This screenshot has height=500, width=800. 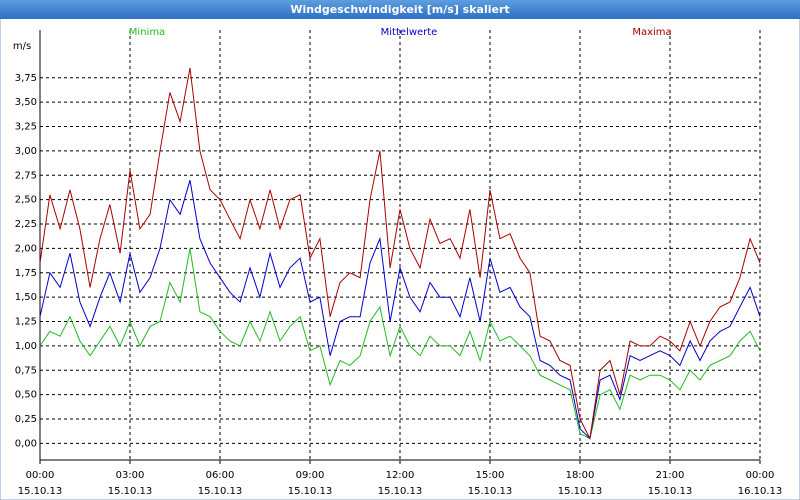 What do you see at coordinates (26, 102) in the screenshot?
I see `y-tick-label: 3,50` at bounding box center [26, 102].